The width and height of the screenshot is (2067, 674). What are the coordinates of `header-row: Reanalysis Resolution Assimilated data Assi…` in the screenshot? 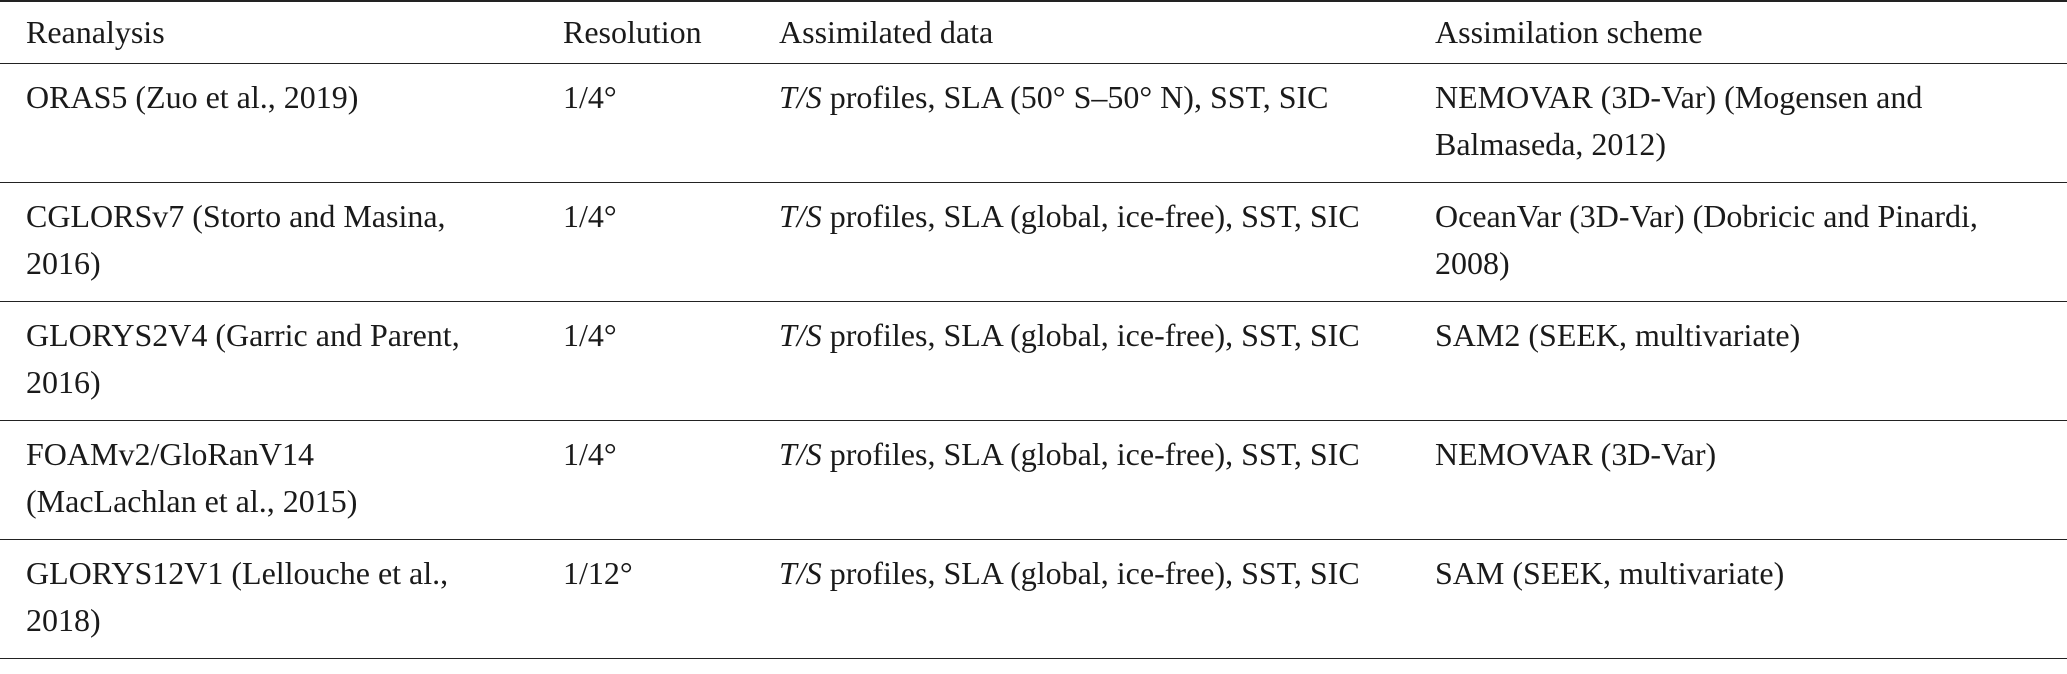 It's located at (1033, 32).